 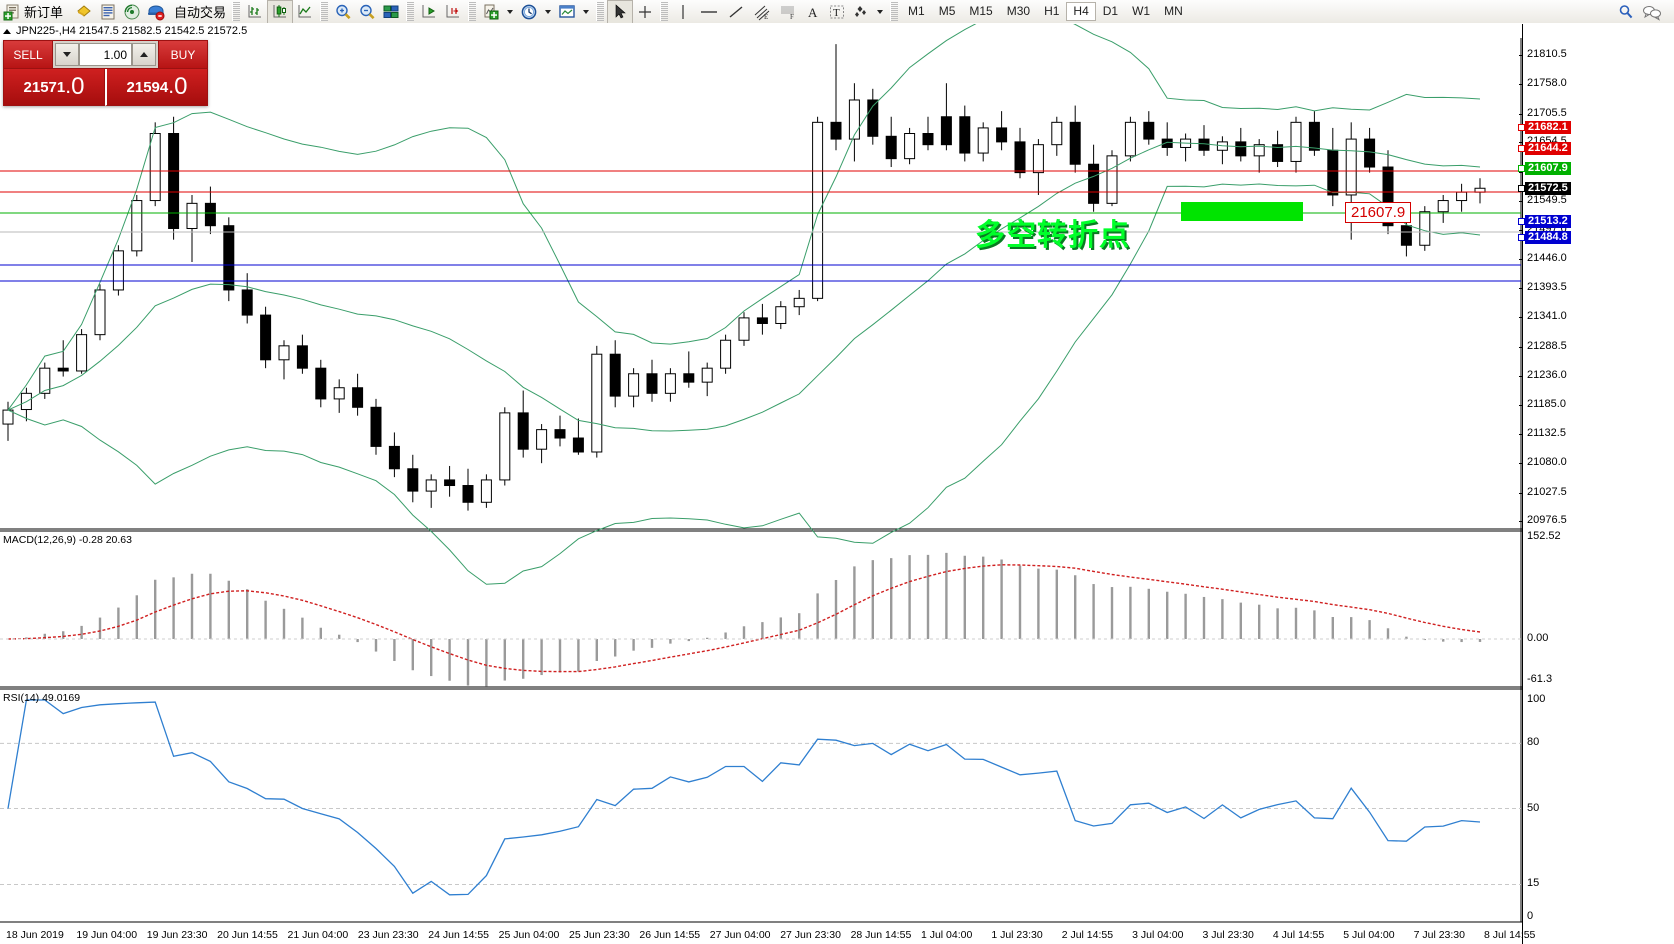 What do you see at coordinates (1110, 11) in the screenshot?
I see `timeframe-d1: D1` at bounding box center [1110, 11].